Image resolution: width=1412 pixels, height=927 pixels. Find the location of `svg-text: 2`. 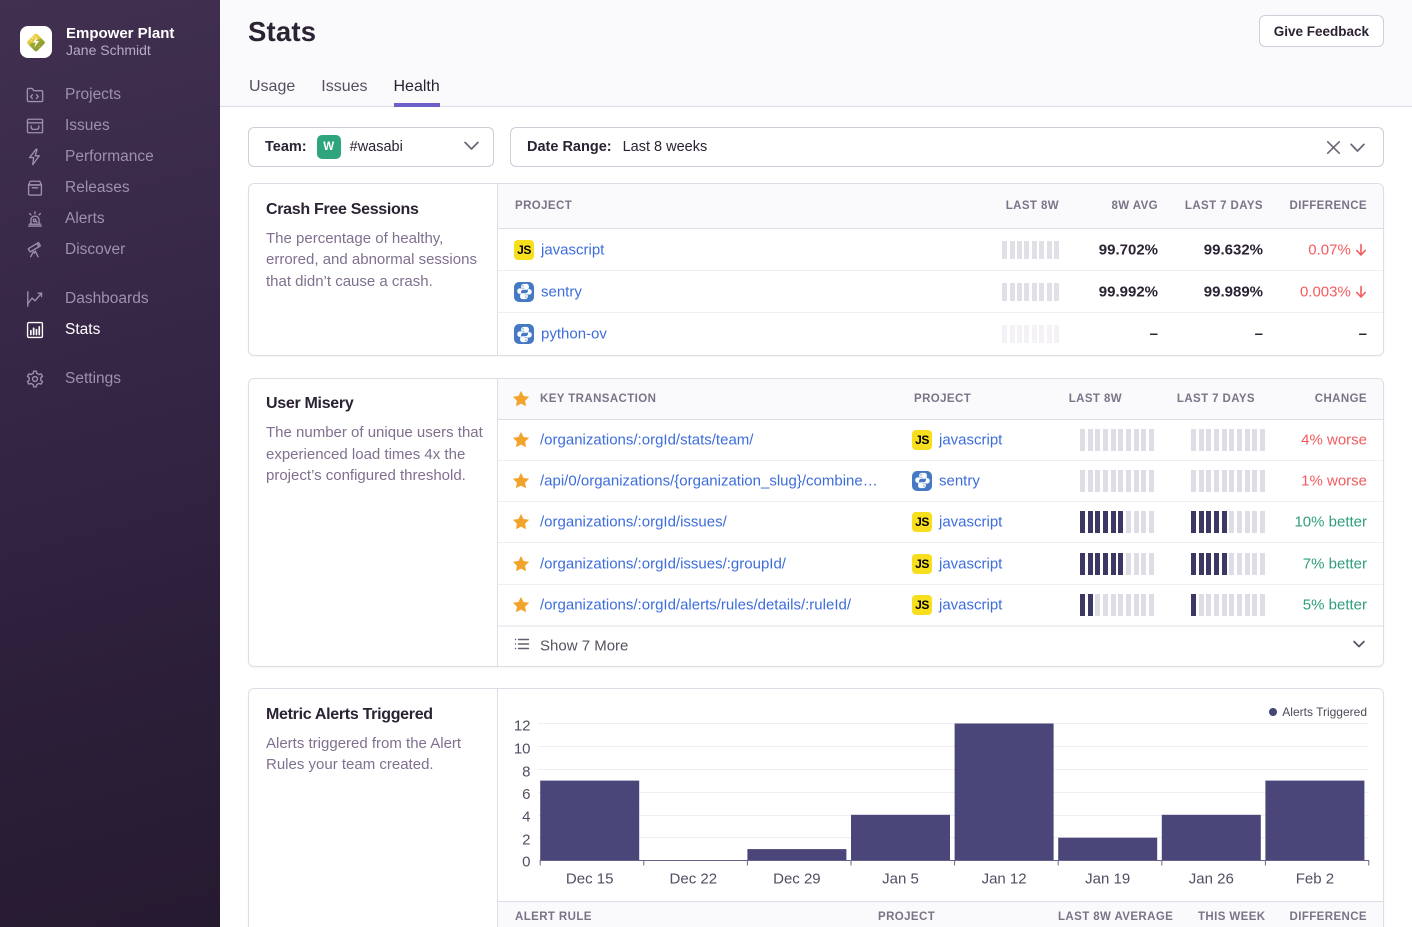

svg-text: 2 is located at coordinates (526, 840).